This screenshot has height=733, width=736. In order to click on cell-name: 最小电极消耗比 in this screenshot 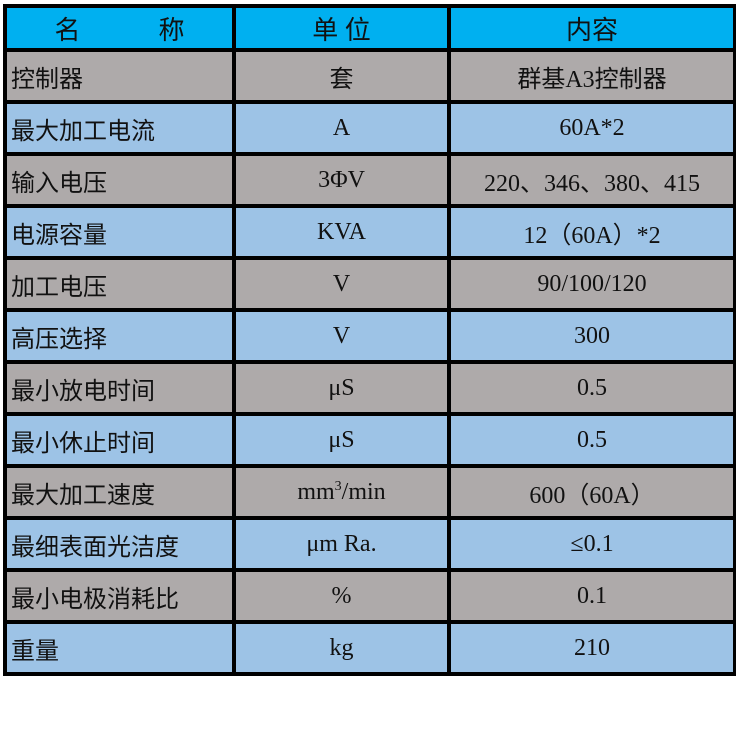, I will do `click(119, 596)`.